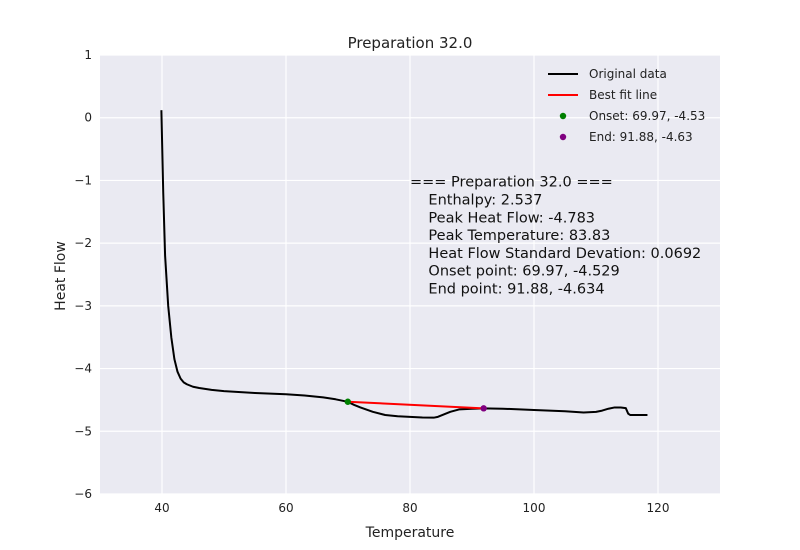 This screenshot has width=800, height=550. Describe the element at coordinates (555, 254) in the screenshot. I see `annotation-line: Heat Flow Standard Devation: 0.0692` at that location.